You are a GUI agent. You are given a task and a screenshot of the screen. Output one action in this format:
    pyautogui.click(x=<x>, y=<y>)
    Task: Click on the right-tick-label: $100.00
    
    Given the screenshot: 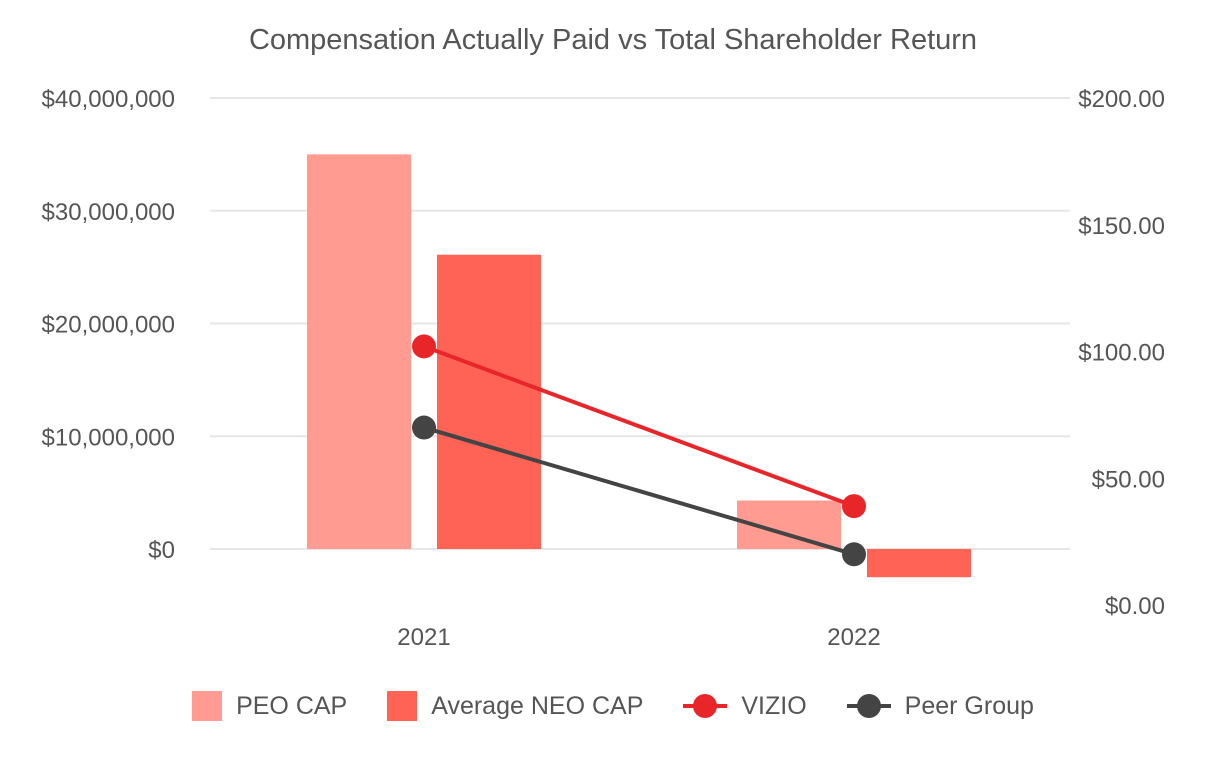 What is the action you would take?
    pyautogui.click(x=1121, y=353)
    